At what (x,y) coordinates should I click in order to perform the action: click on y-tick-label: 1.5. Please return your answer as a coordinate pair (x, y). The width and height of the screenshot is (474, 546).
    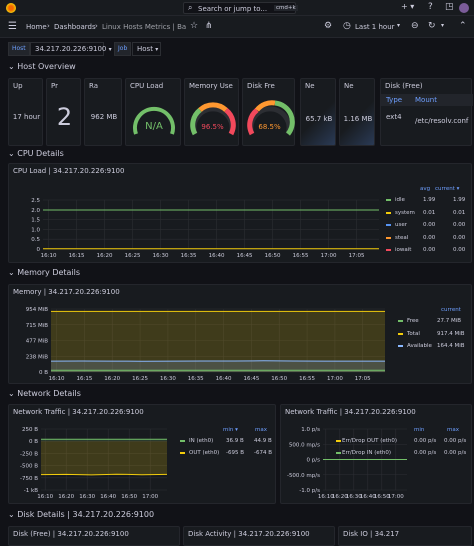
    Looking at the image, I should click on (35, 221).